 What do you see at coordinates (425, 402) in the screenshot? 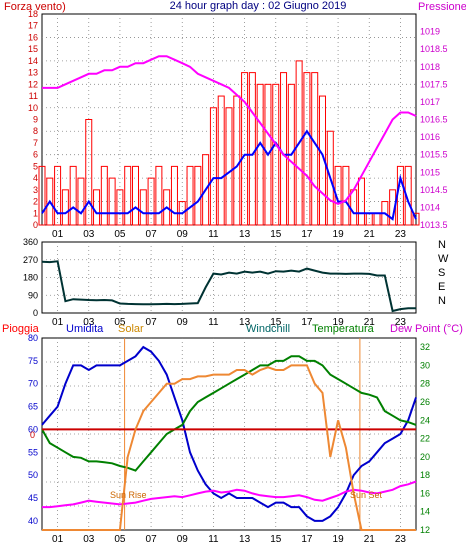
I see `temperature-tick-label: 26` at bounding box center [425, 402].